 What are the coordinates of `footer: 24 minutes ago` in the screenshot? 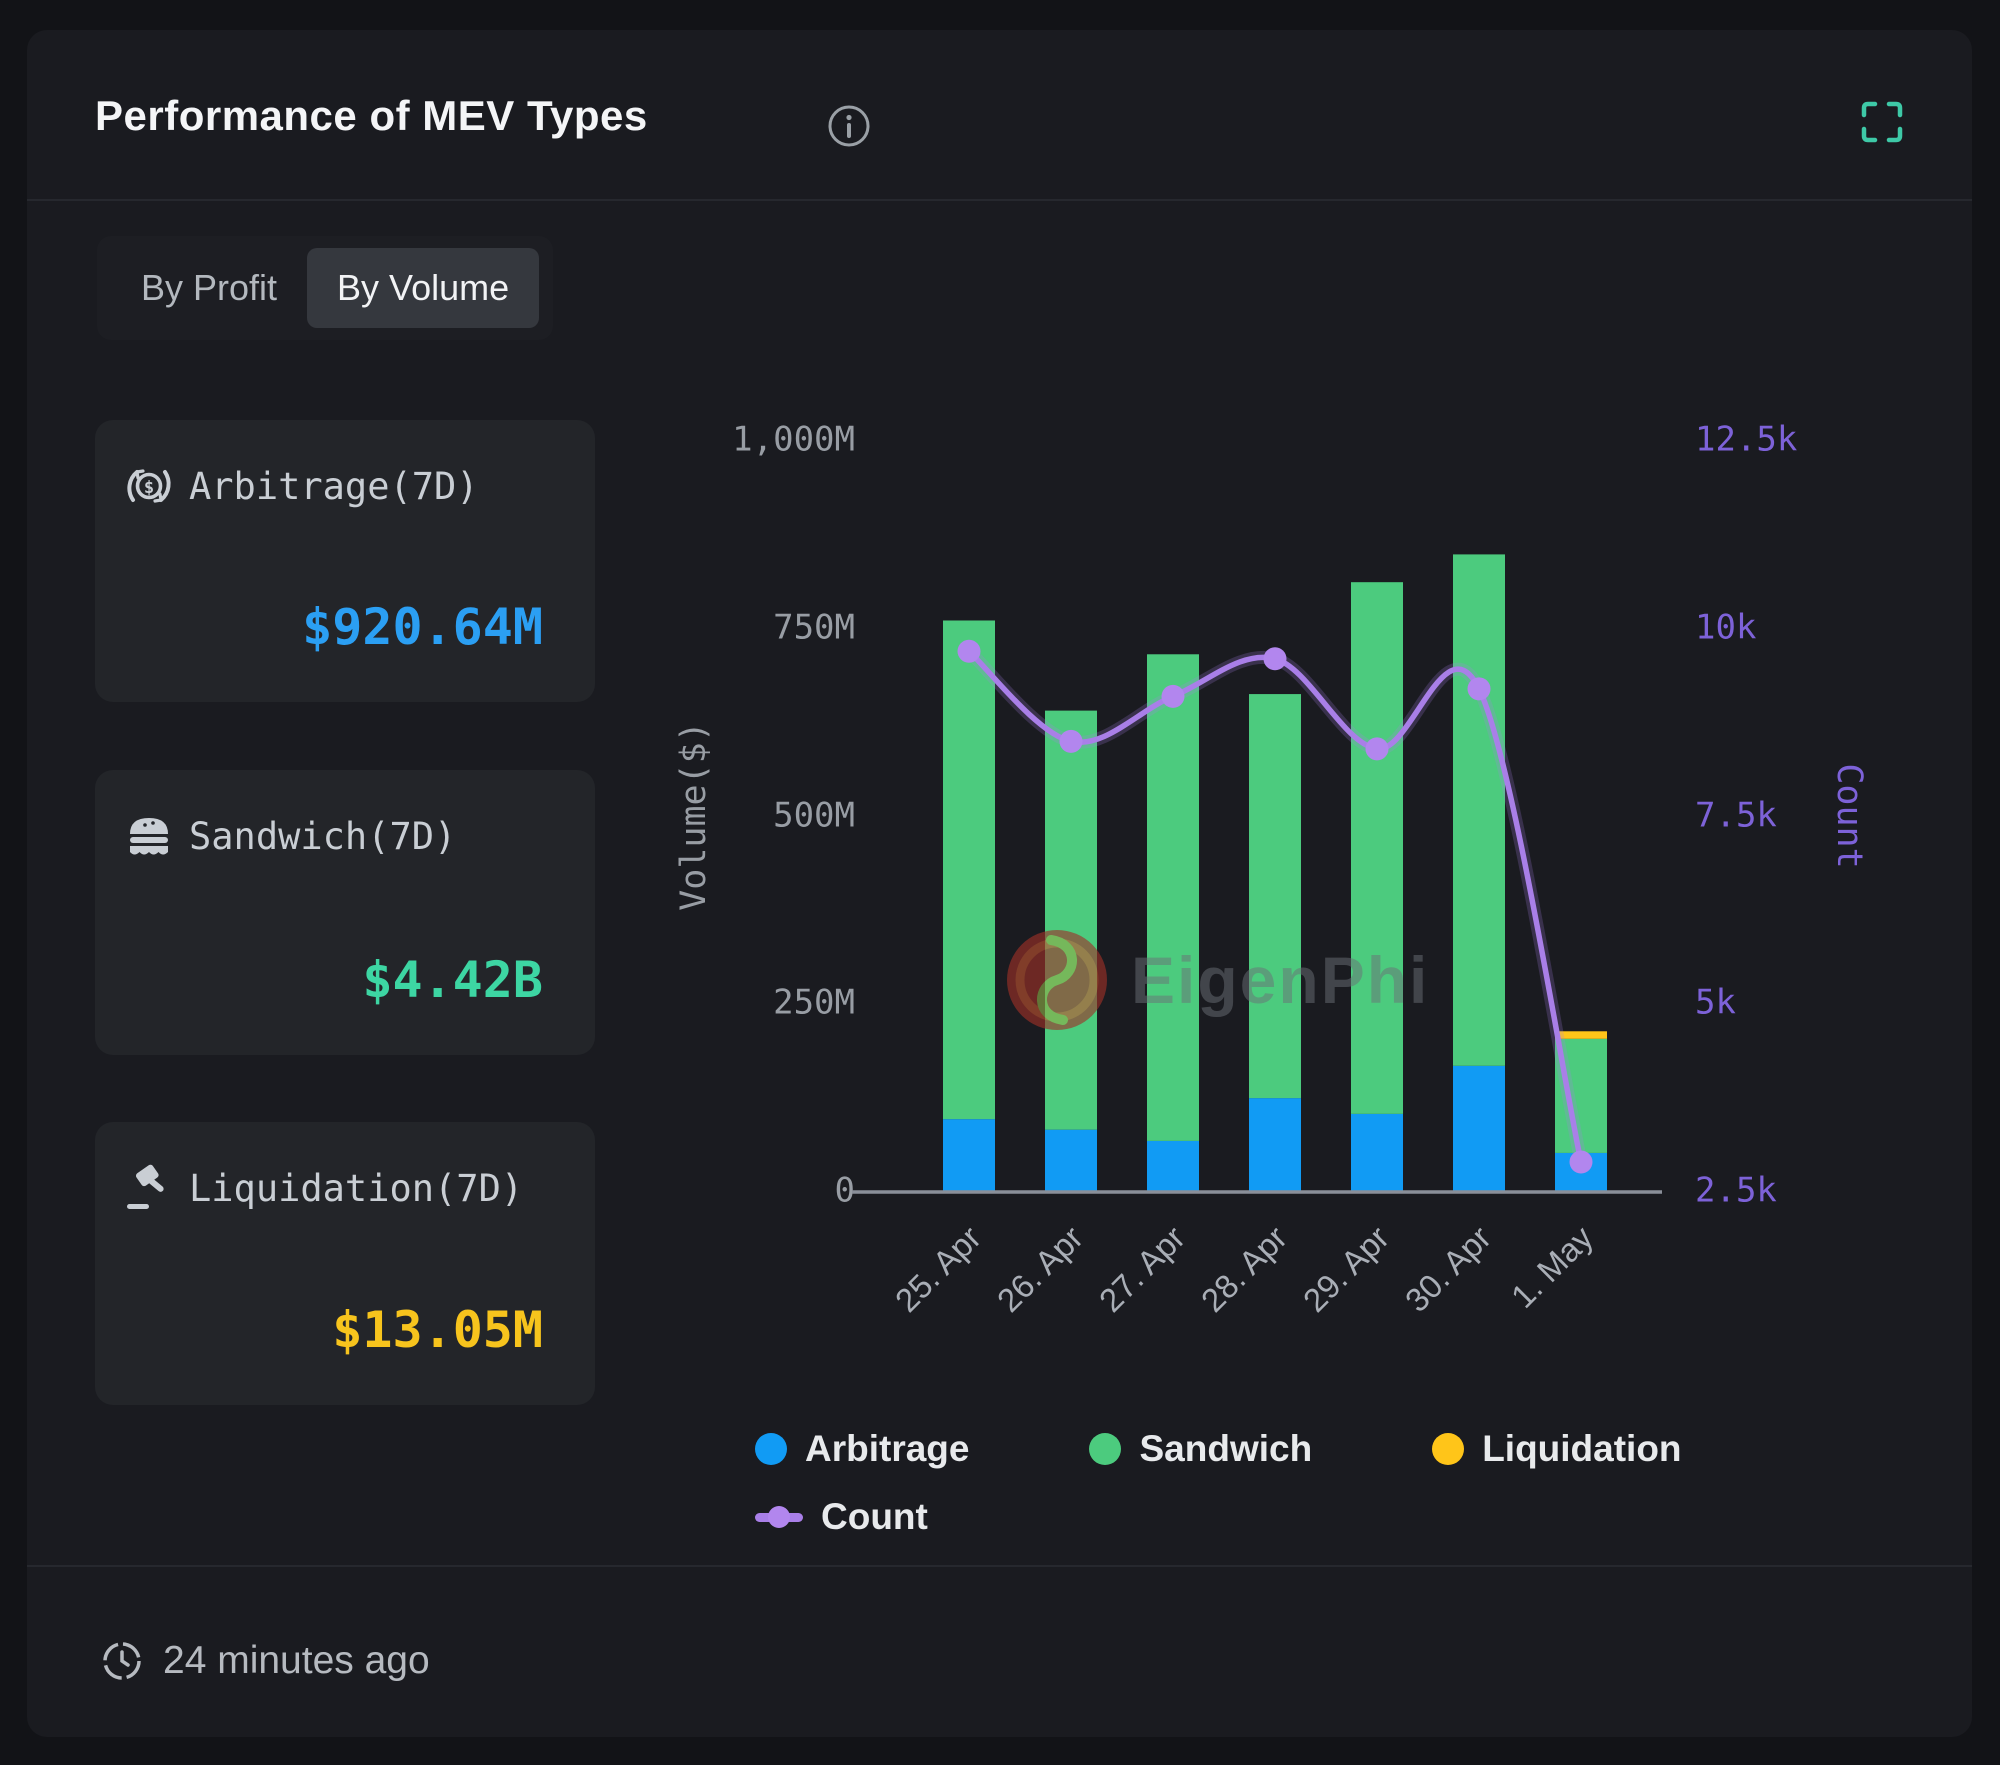 It's located at (264, 1661).